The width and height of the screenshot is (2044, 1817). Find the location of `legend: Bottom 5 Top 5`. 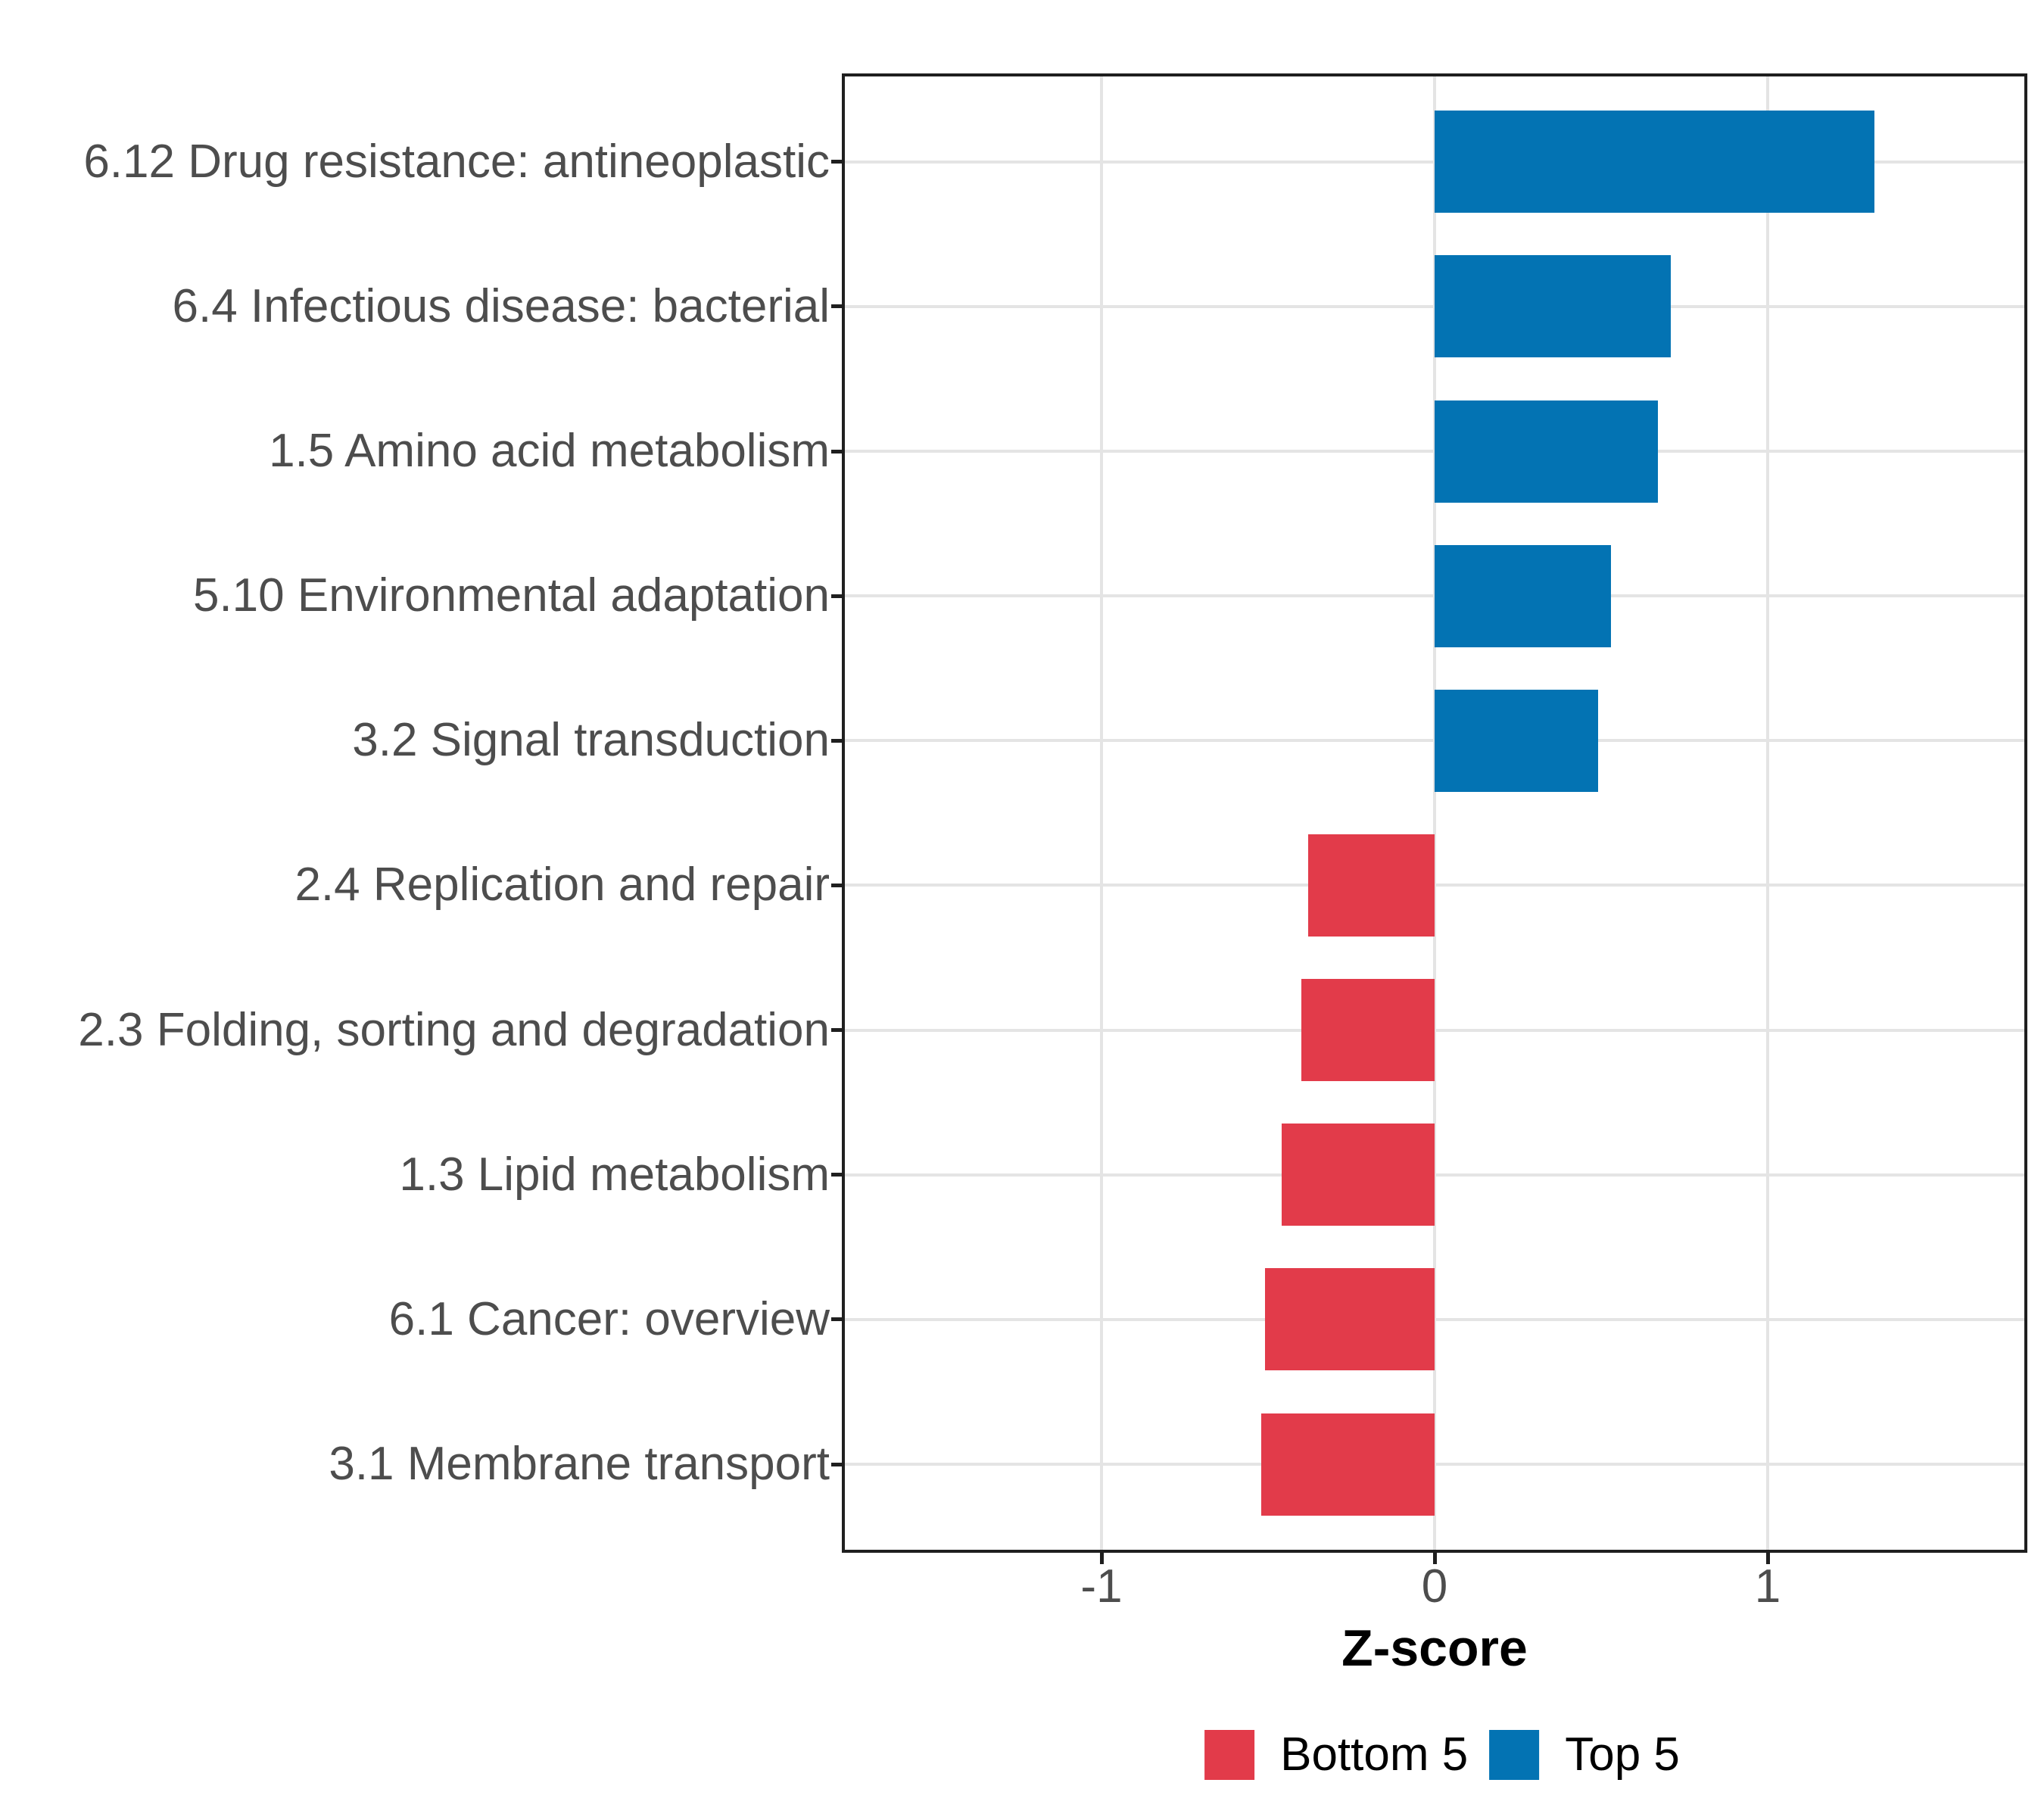

legend: Bottom 5 Top 5 is located at coordinates (1442, 1755).